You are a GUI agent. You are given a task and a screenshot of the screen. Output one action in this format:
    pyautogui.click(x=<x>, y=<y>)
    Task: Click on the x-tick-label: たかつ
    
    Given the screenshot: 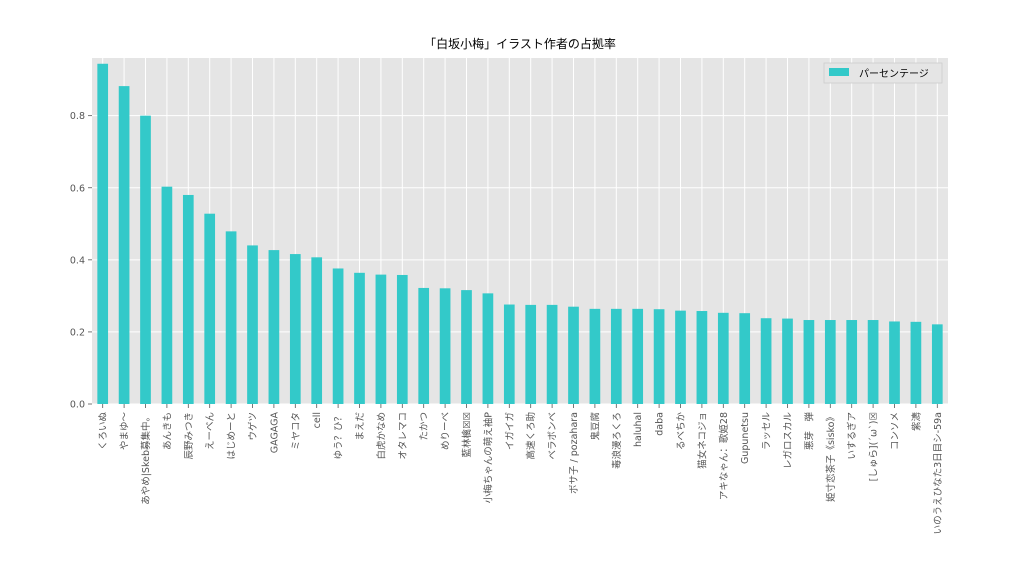 What is the action you would take?
    pyautogui.click(x=424, y=426)
    